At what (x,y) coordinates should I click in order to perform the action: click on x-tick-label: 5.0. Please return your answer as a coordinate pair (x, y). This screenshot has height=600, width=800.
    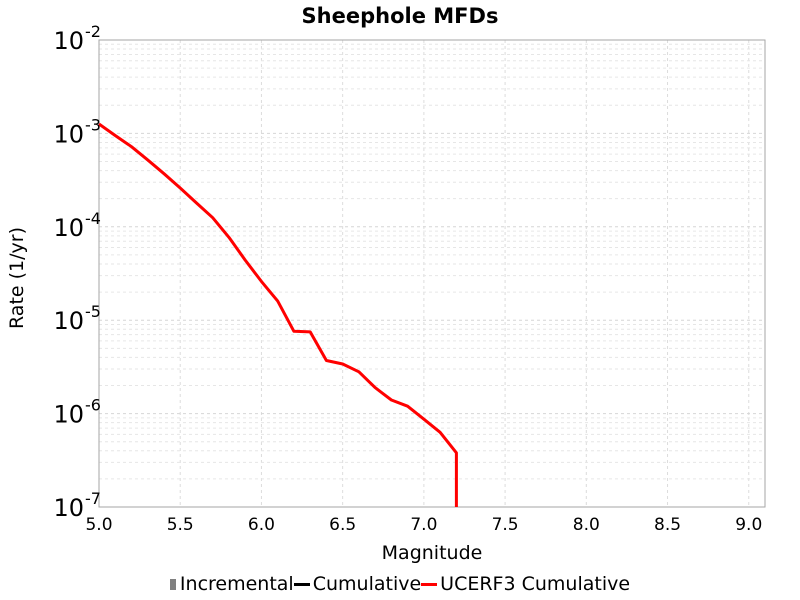
    Looking at the image, I should click on (98, 525).